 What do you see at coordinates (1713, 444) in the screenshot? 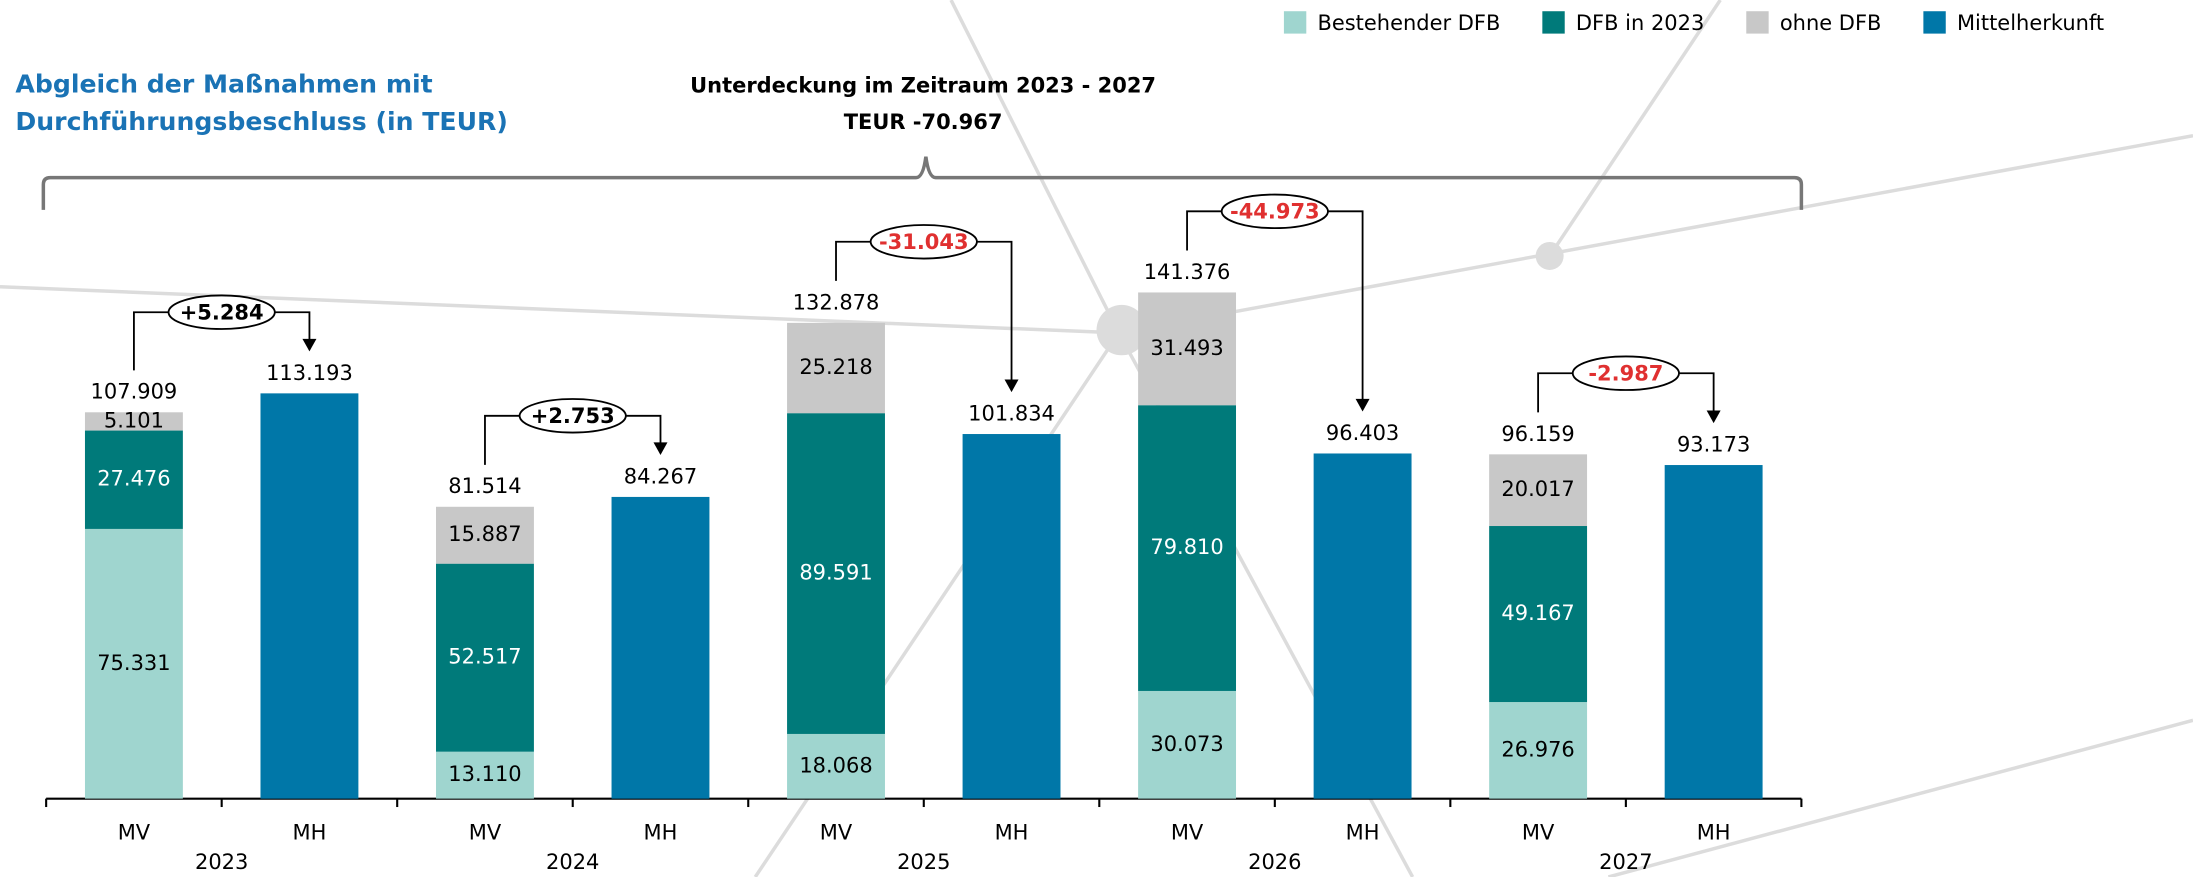
I see `data-label: 93.173` at bounding box center [1713, 444].